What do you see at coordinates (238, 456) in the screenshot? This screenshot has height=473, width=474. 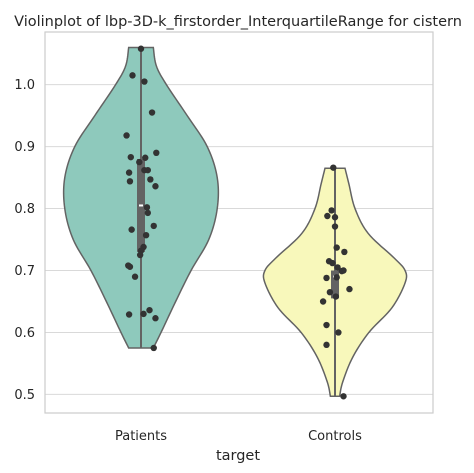 I see `x-axis-title: target` at bounding box center [238, 456].